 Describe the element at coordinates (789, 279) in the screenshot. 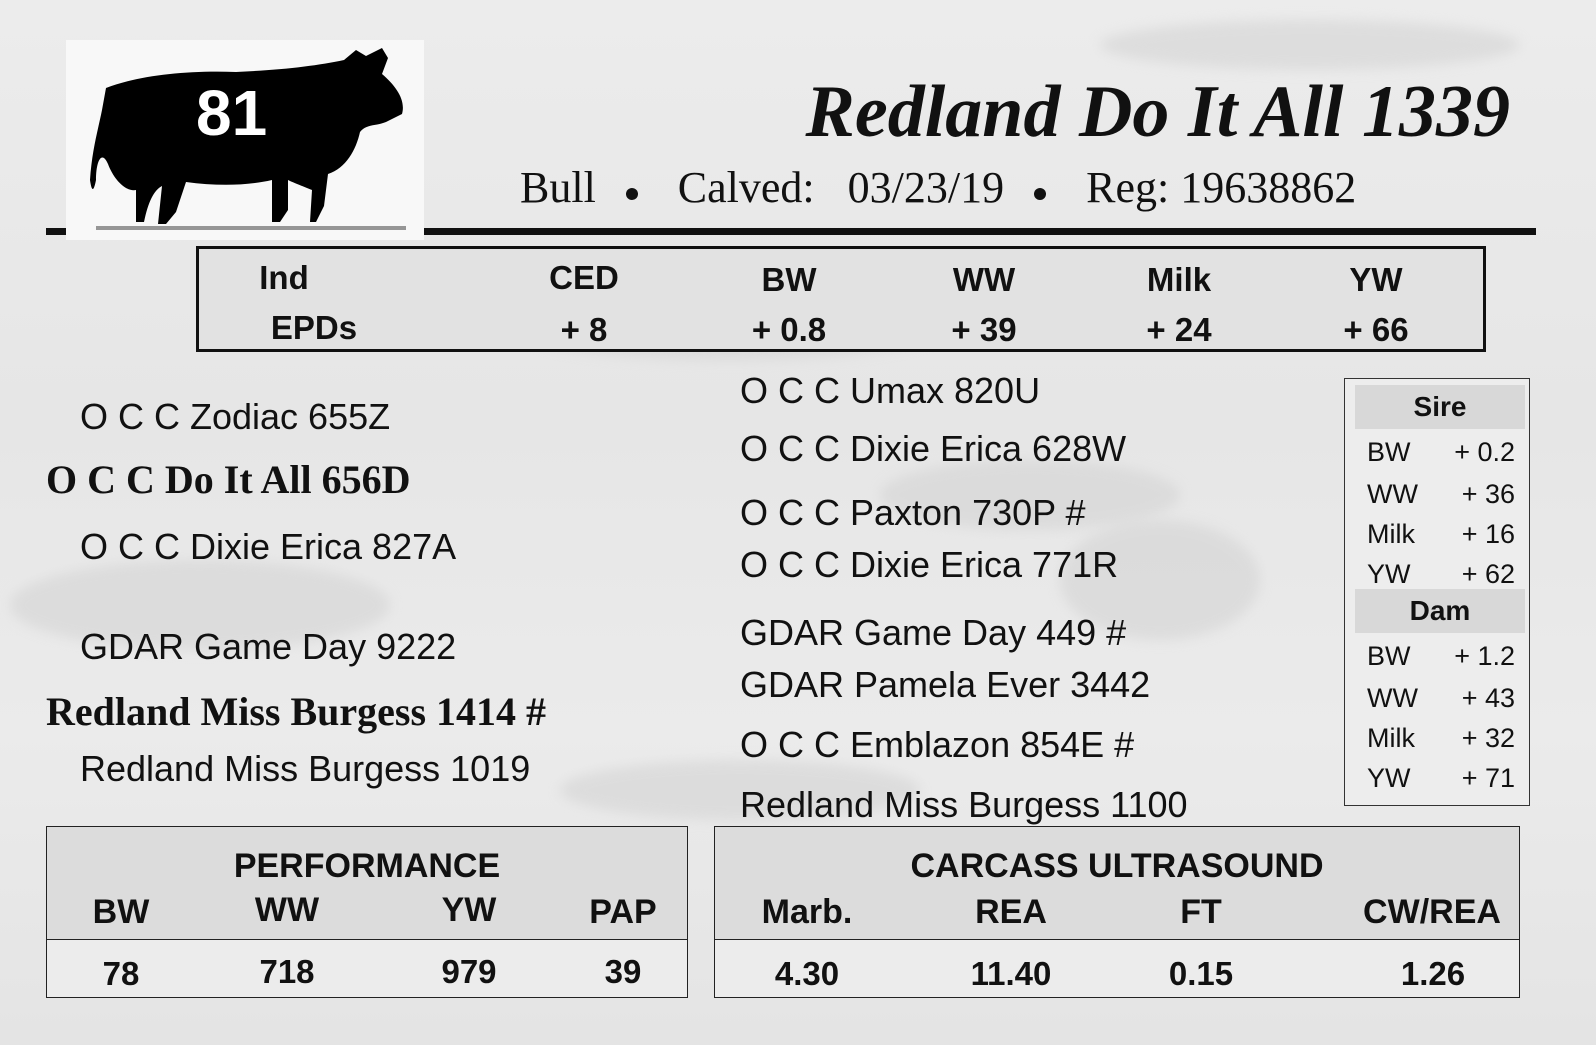

I see `epd-col-header: BW` at that location.